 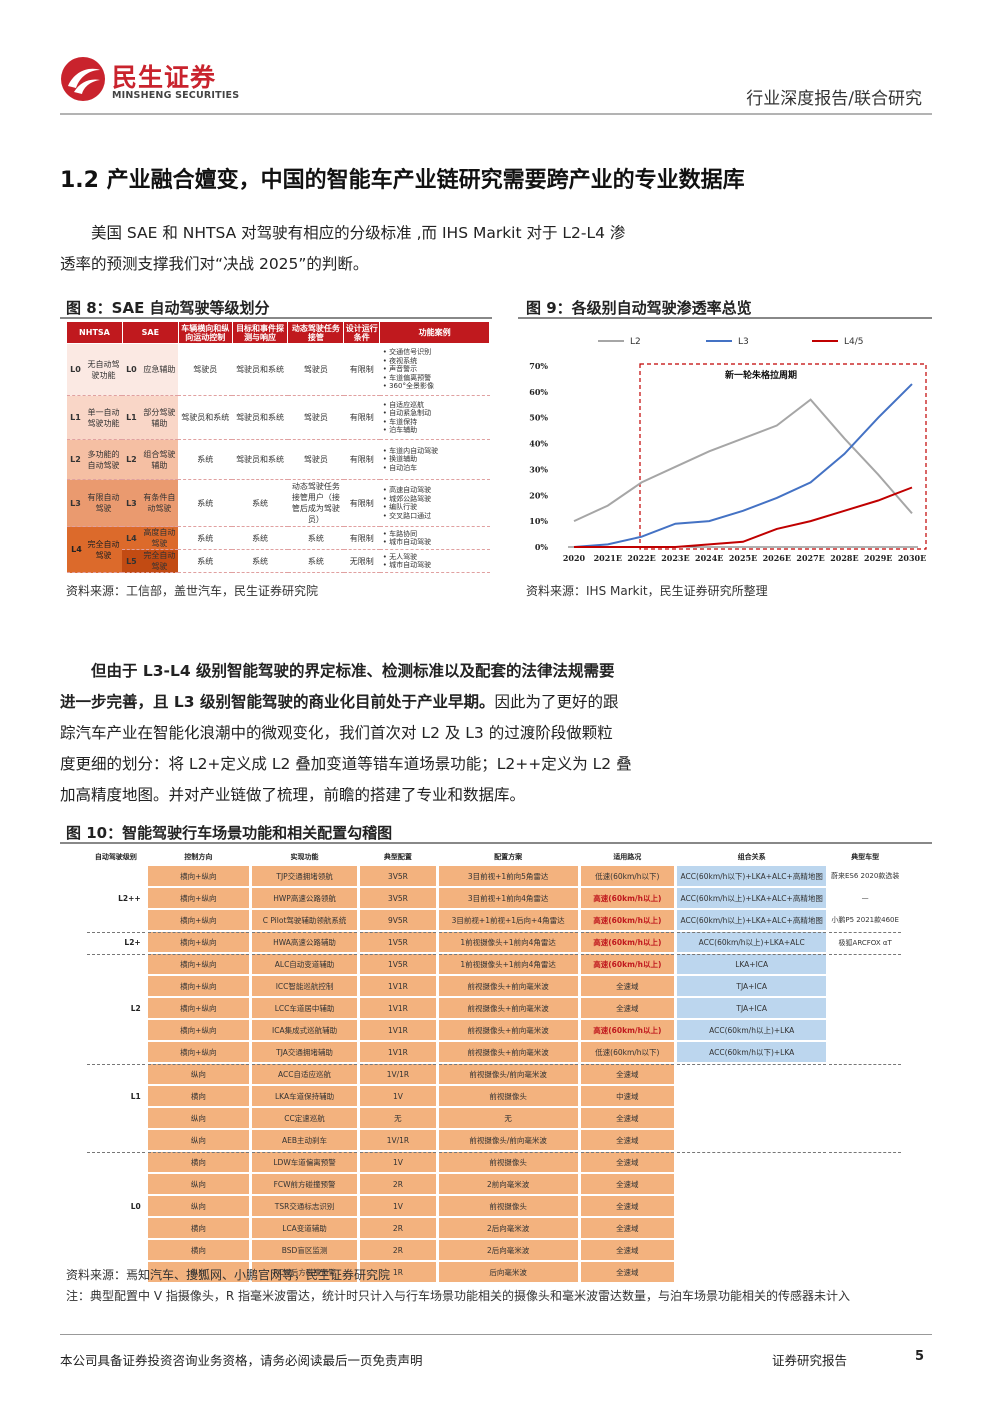 I want to click on features-cell: • 高速自动驾驶 • 城郊公路驾驶 • 编队行驶 • 交叉路口通过, so click(x=434, y=503).